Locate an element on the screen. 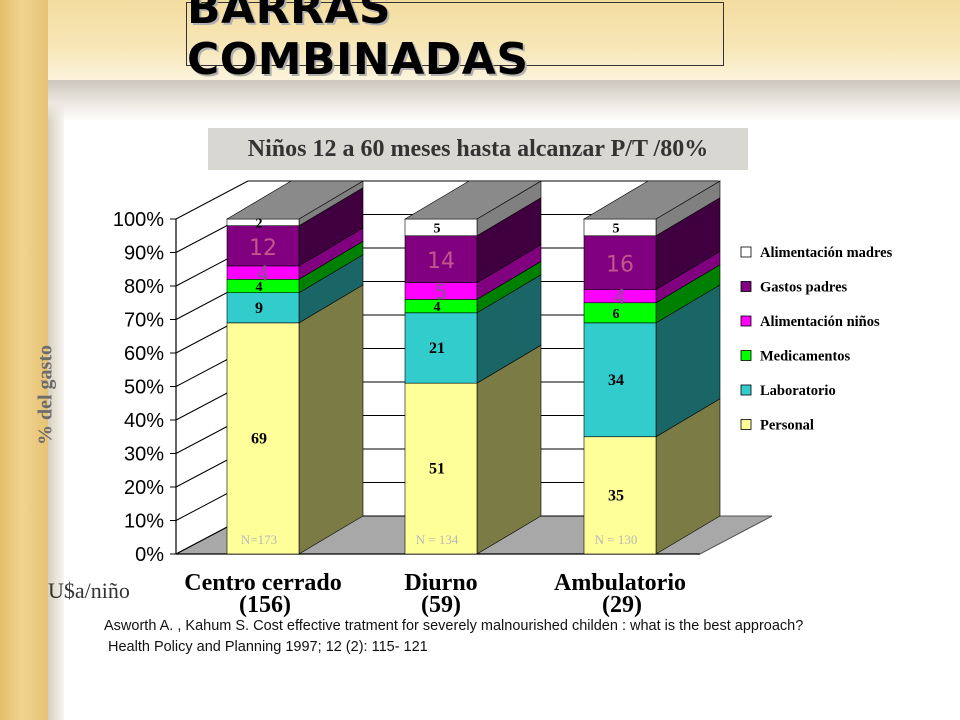  data-label: 12 is located at coordinates (263, 248).